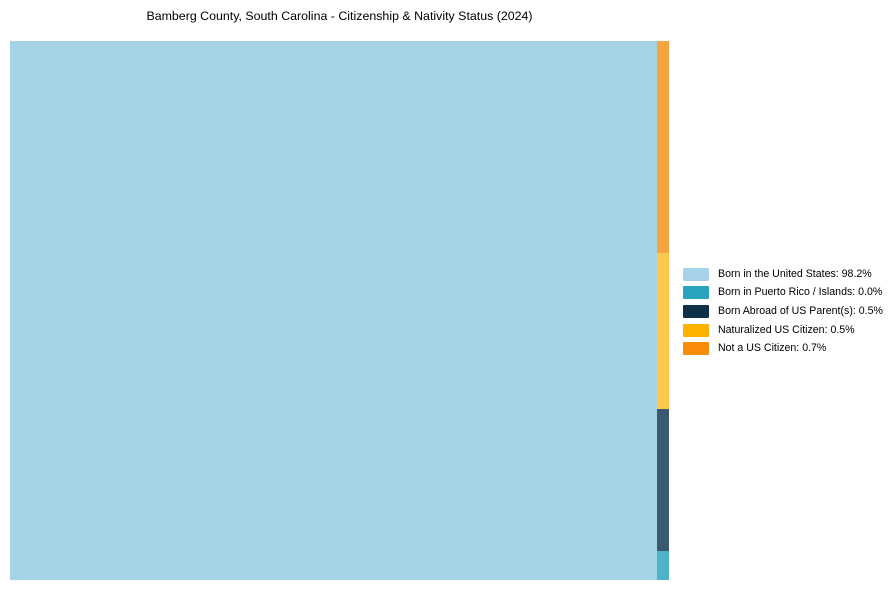 The height and width of the screenshot is (590, 889). What do you see at coordinates (663, 147) in the screenshot?
I see `treemap-rect-not-us-citizen` at bounding box center [663, 147].